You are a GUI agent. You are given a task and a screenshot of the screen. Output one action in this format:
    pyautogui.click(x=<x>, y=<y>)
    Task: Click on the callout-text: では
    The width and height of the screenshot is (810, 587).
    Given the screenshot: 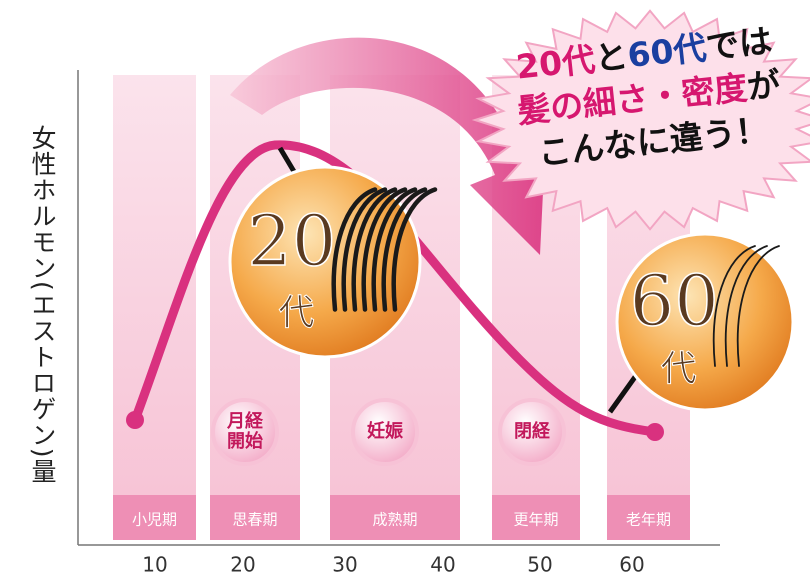 What is the action you would take?
    pyautogui.click(x=739, y=43)
    